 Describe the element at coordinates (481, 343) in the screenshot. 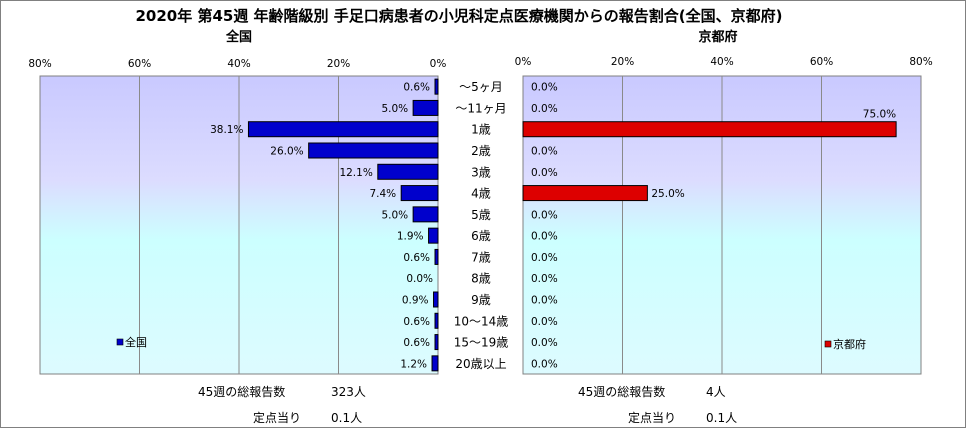

I see `category-label: 15～19歳` at that location.